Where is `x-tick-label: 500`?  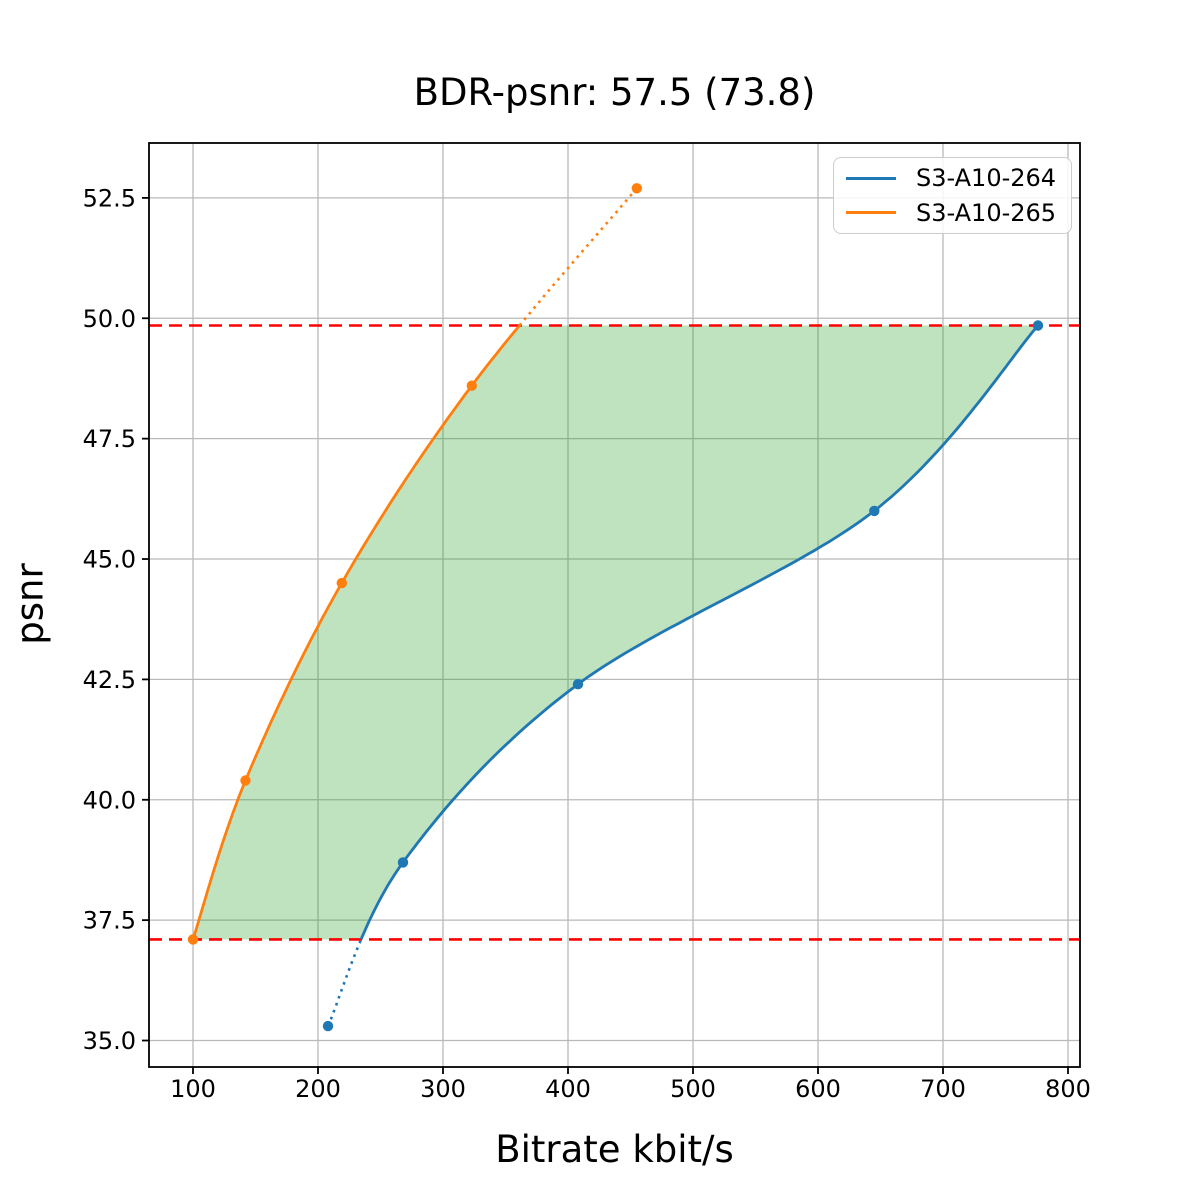 x-tick-label: 500 is located at coordinates (693, 1089).